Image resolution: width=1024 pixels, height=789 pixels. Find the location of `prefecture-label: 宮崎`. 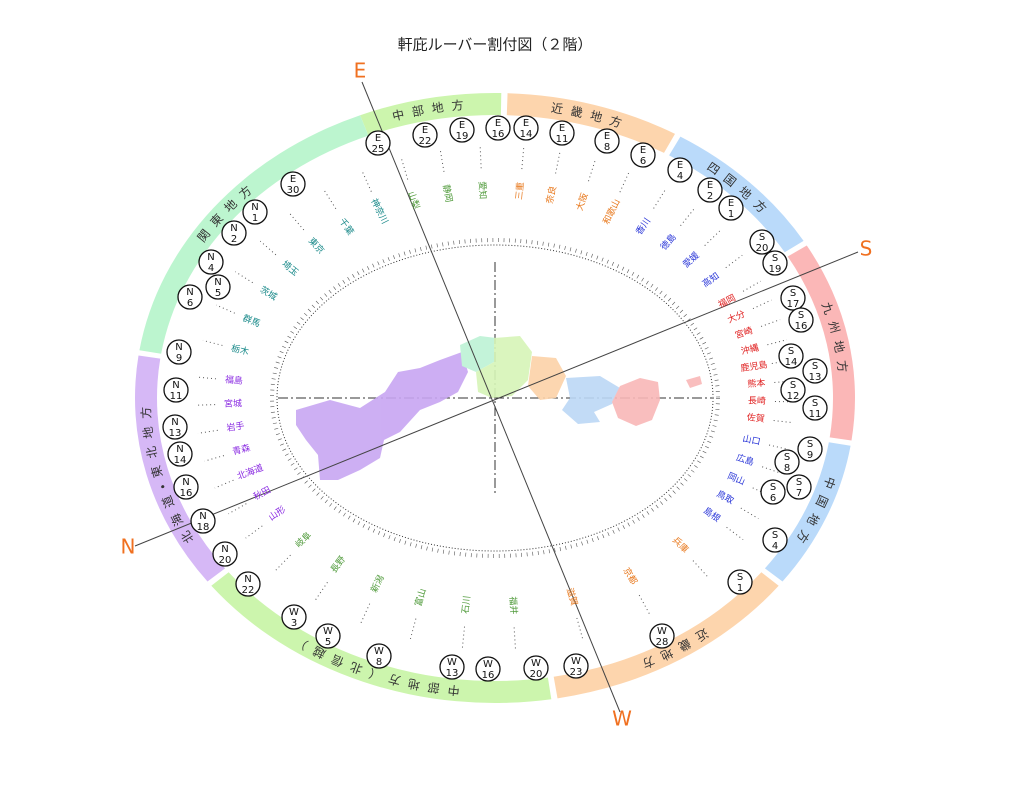

prefecture-label: 宮崎 is located at coordinates (743, 332).